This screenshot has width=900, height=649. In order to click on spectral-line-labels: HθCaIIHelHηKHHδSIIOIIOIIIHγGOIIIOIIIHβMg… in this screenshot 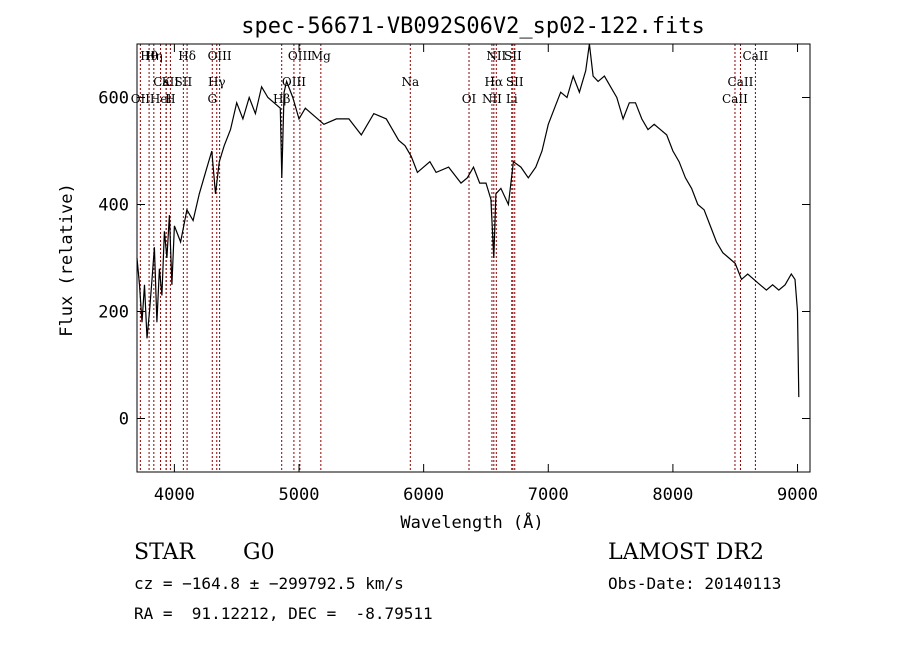, I will do `click(450, 77)`.